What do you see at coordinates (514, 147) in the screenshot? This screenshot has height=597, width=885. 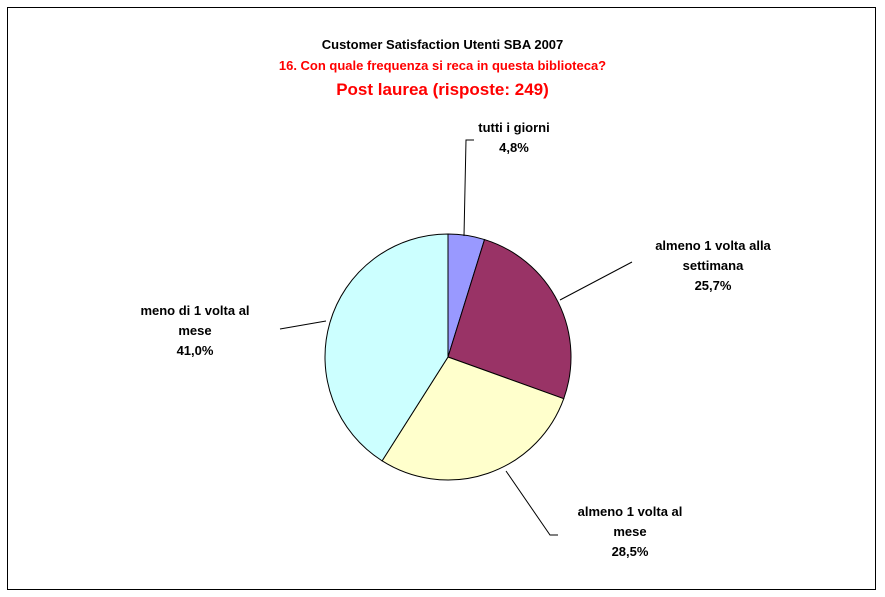 I see `slice-percent-label: 4,8%` at bounding box center [514, 147].